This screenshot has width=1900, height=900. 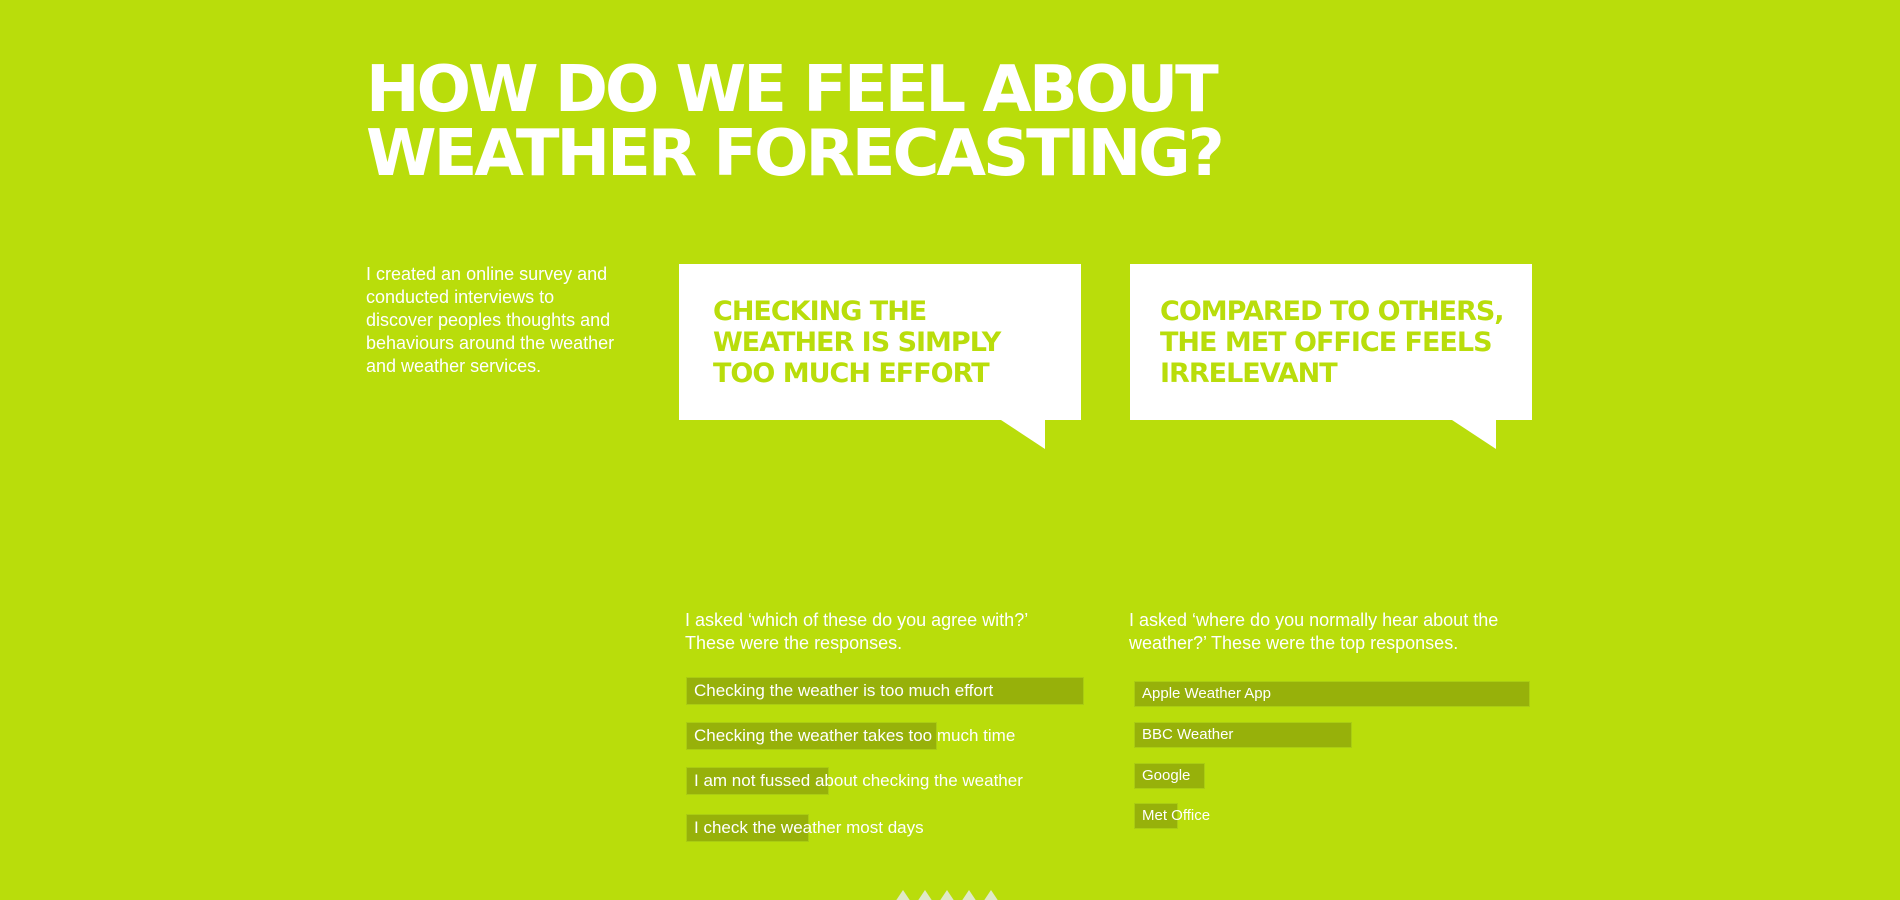 I want to click on response-label: I check the weather most days, so click(x=809, y=827).